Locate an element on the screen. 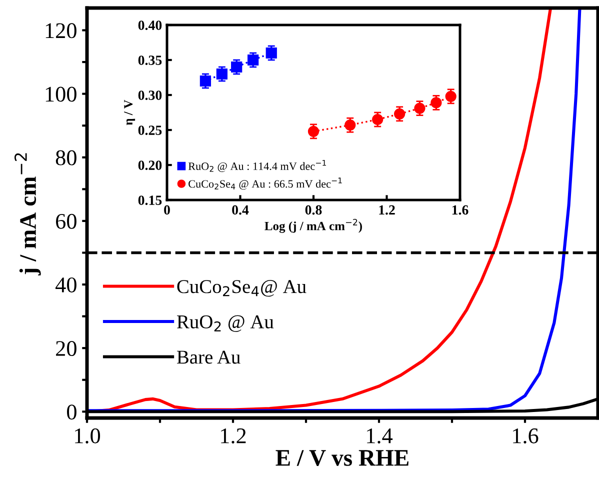 The width and height of the screenshot is (599, 489). y-tick-label: 40 is located at coordinates (65, 284).